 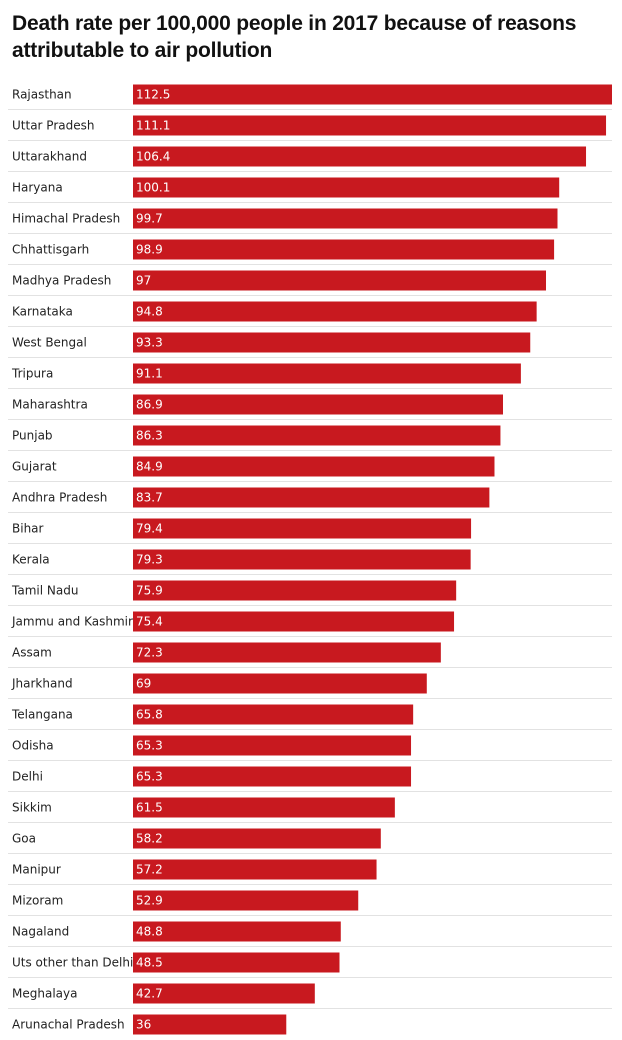 What do you see at coordinates (149, 963) in the screenshot?
I see `data-label: 48.5` at bounding box center [149, 963].